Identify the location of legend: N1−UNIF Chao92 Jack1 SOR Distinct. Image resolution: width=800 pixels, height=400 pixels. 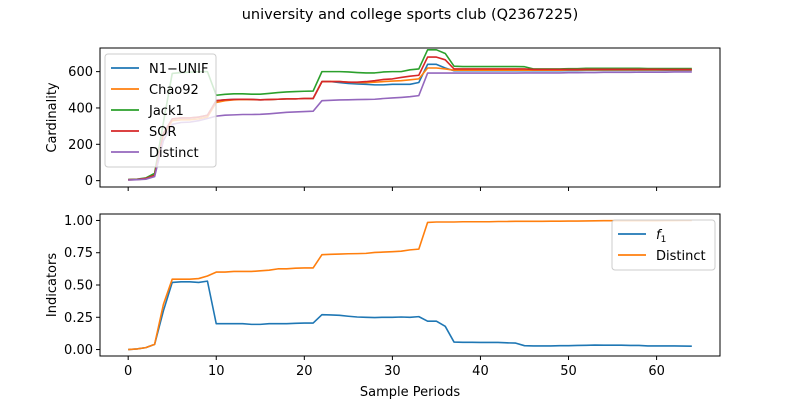
(160, 110).